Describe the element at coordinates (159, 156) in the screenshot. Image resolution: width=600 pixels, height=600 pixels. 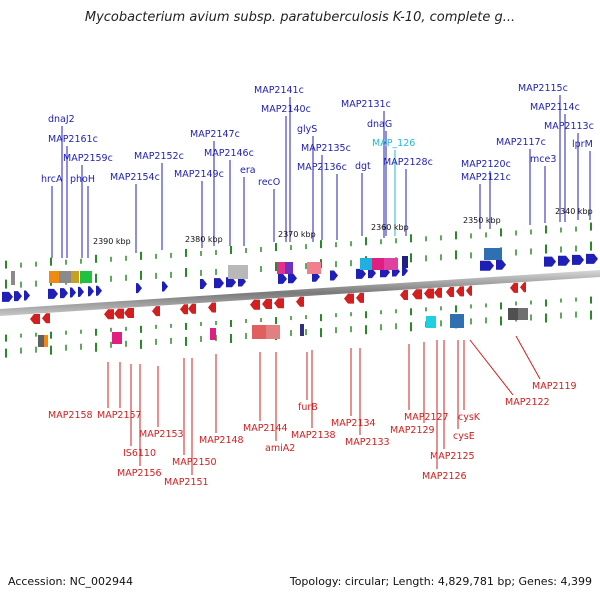
I see `forward-gene-label: MAP2152c` at that location.